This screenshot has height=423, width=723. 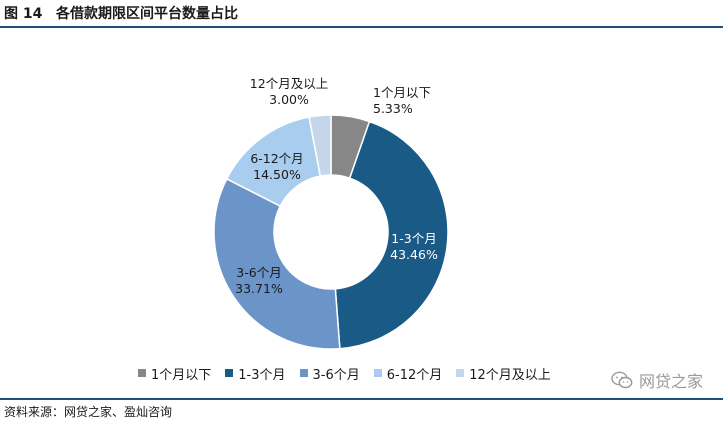 I want to click on slice-label-5: 12个月及以上 3.00%, so click(x=289, y=91).